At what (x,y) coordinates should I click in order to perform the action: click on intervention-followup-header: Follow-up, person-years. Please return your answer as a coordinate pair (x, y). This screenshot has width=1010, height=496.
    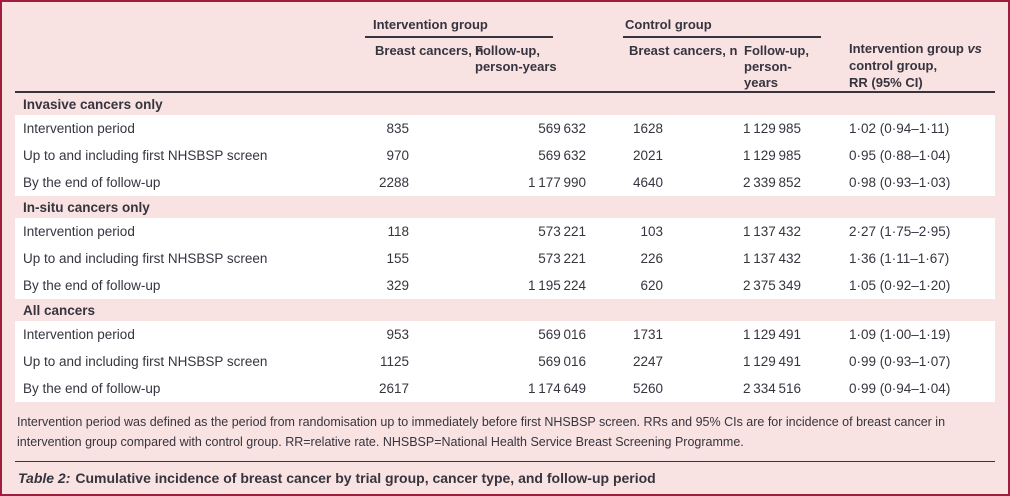
    Looking at the image, I should click on (530, 65).